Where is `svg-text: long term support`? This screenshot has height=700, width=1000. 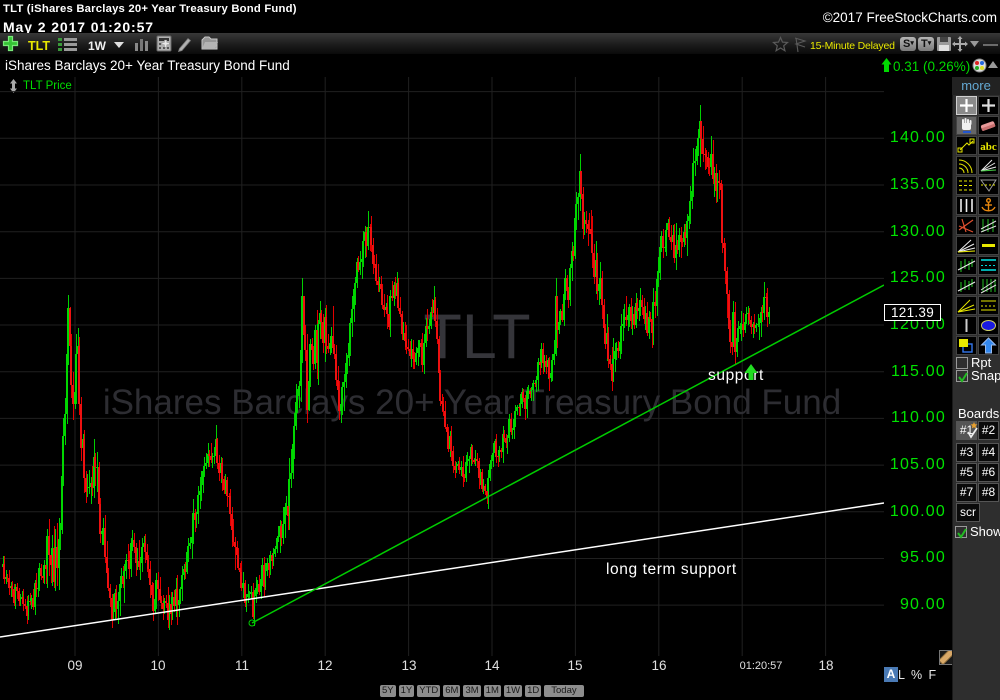 svg-text: long term support is located at coordinates (671, 569).